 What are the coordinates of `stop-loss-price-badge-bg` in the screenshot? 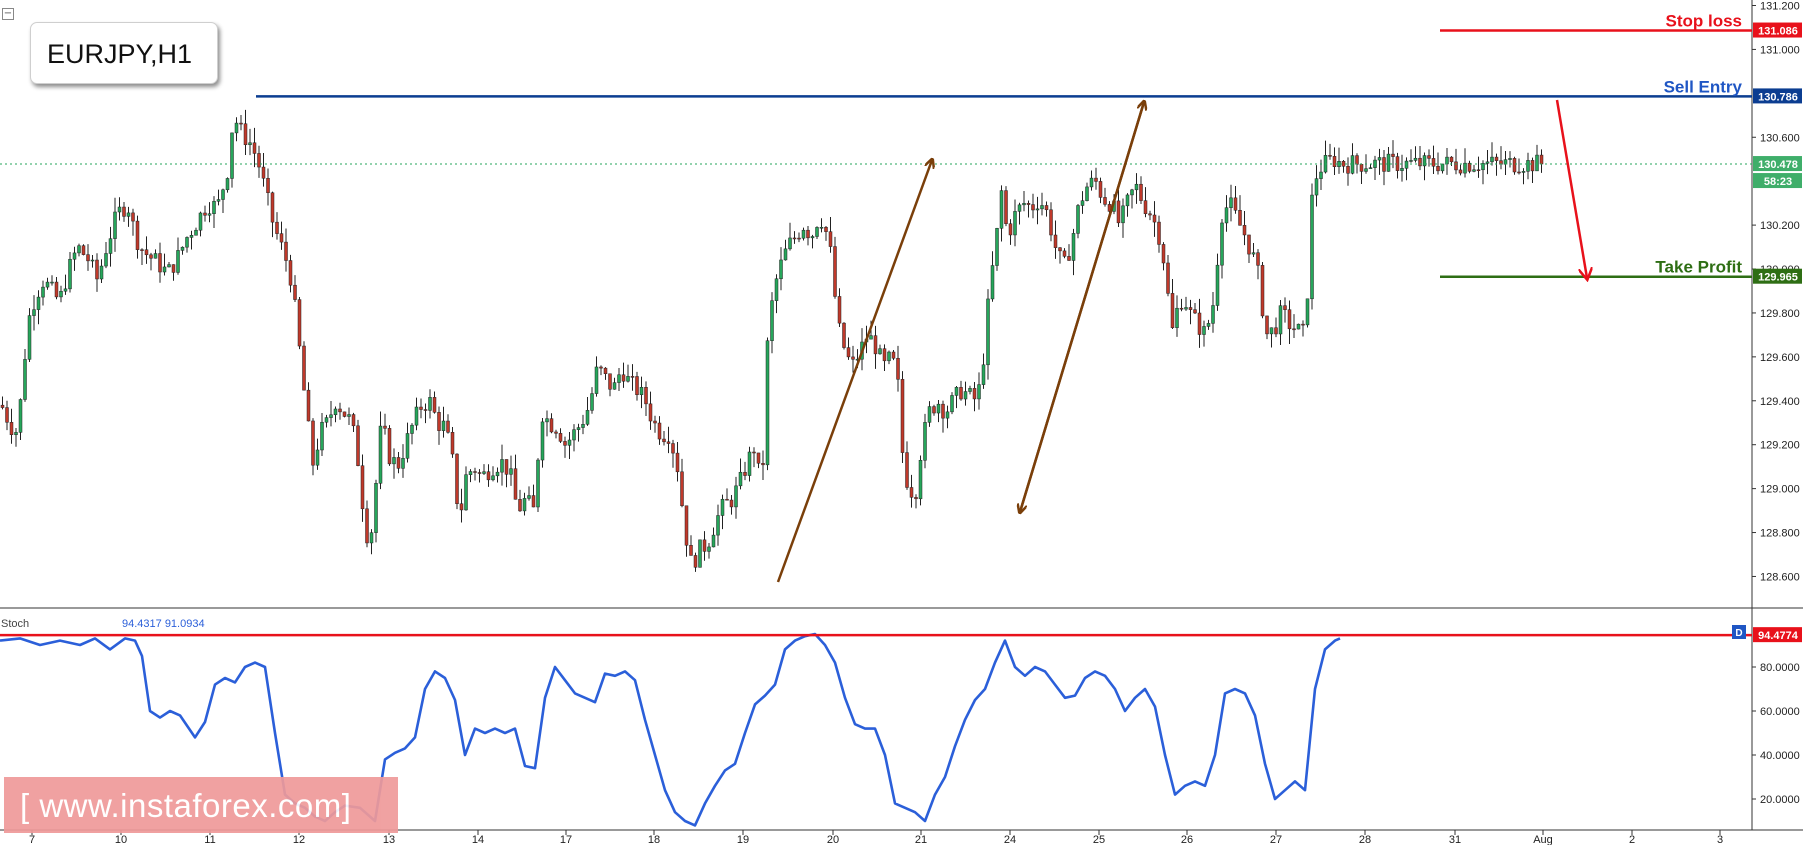 It's located at (1777, 30).